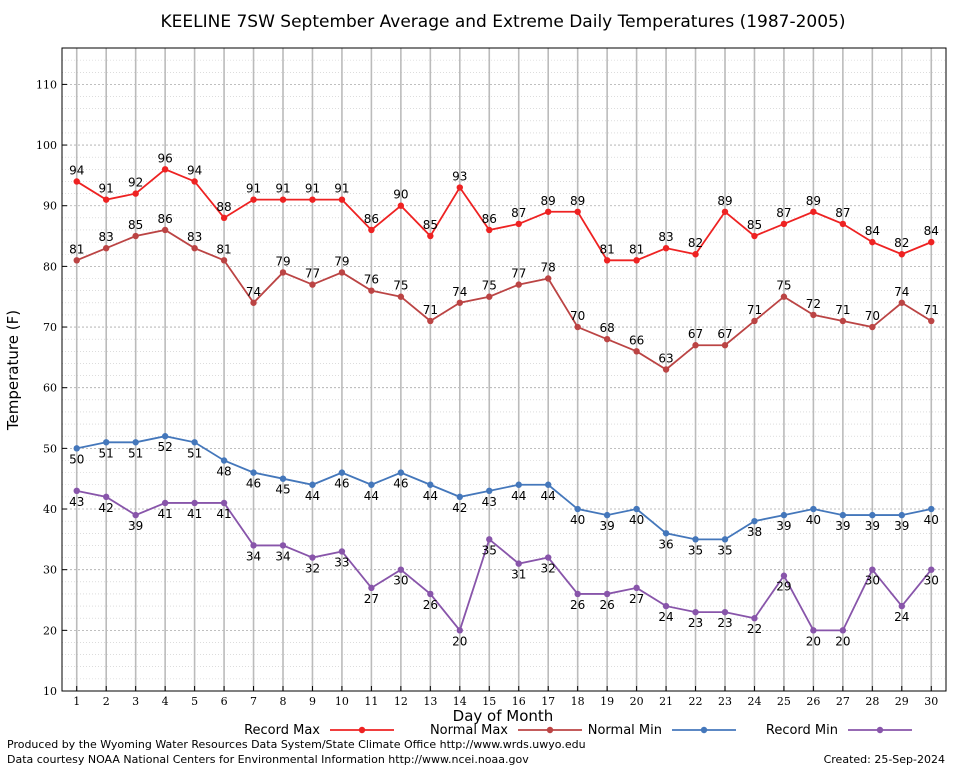 The height and width of the screenshot is (768, 954). Describe the element at coordinates (312, 189) in the screenshot. I see `data-label-record-max: 91` at that location.